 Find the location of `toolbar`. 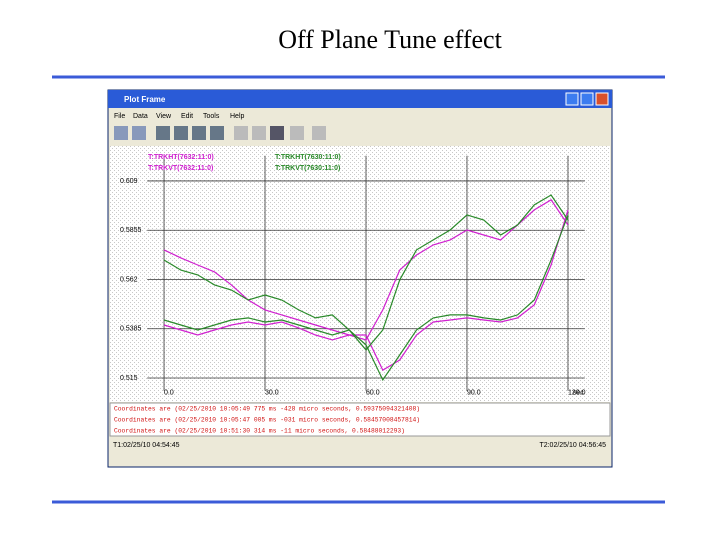

toolbar is located at coordinates (220, 133).